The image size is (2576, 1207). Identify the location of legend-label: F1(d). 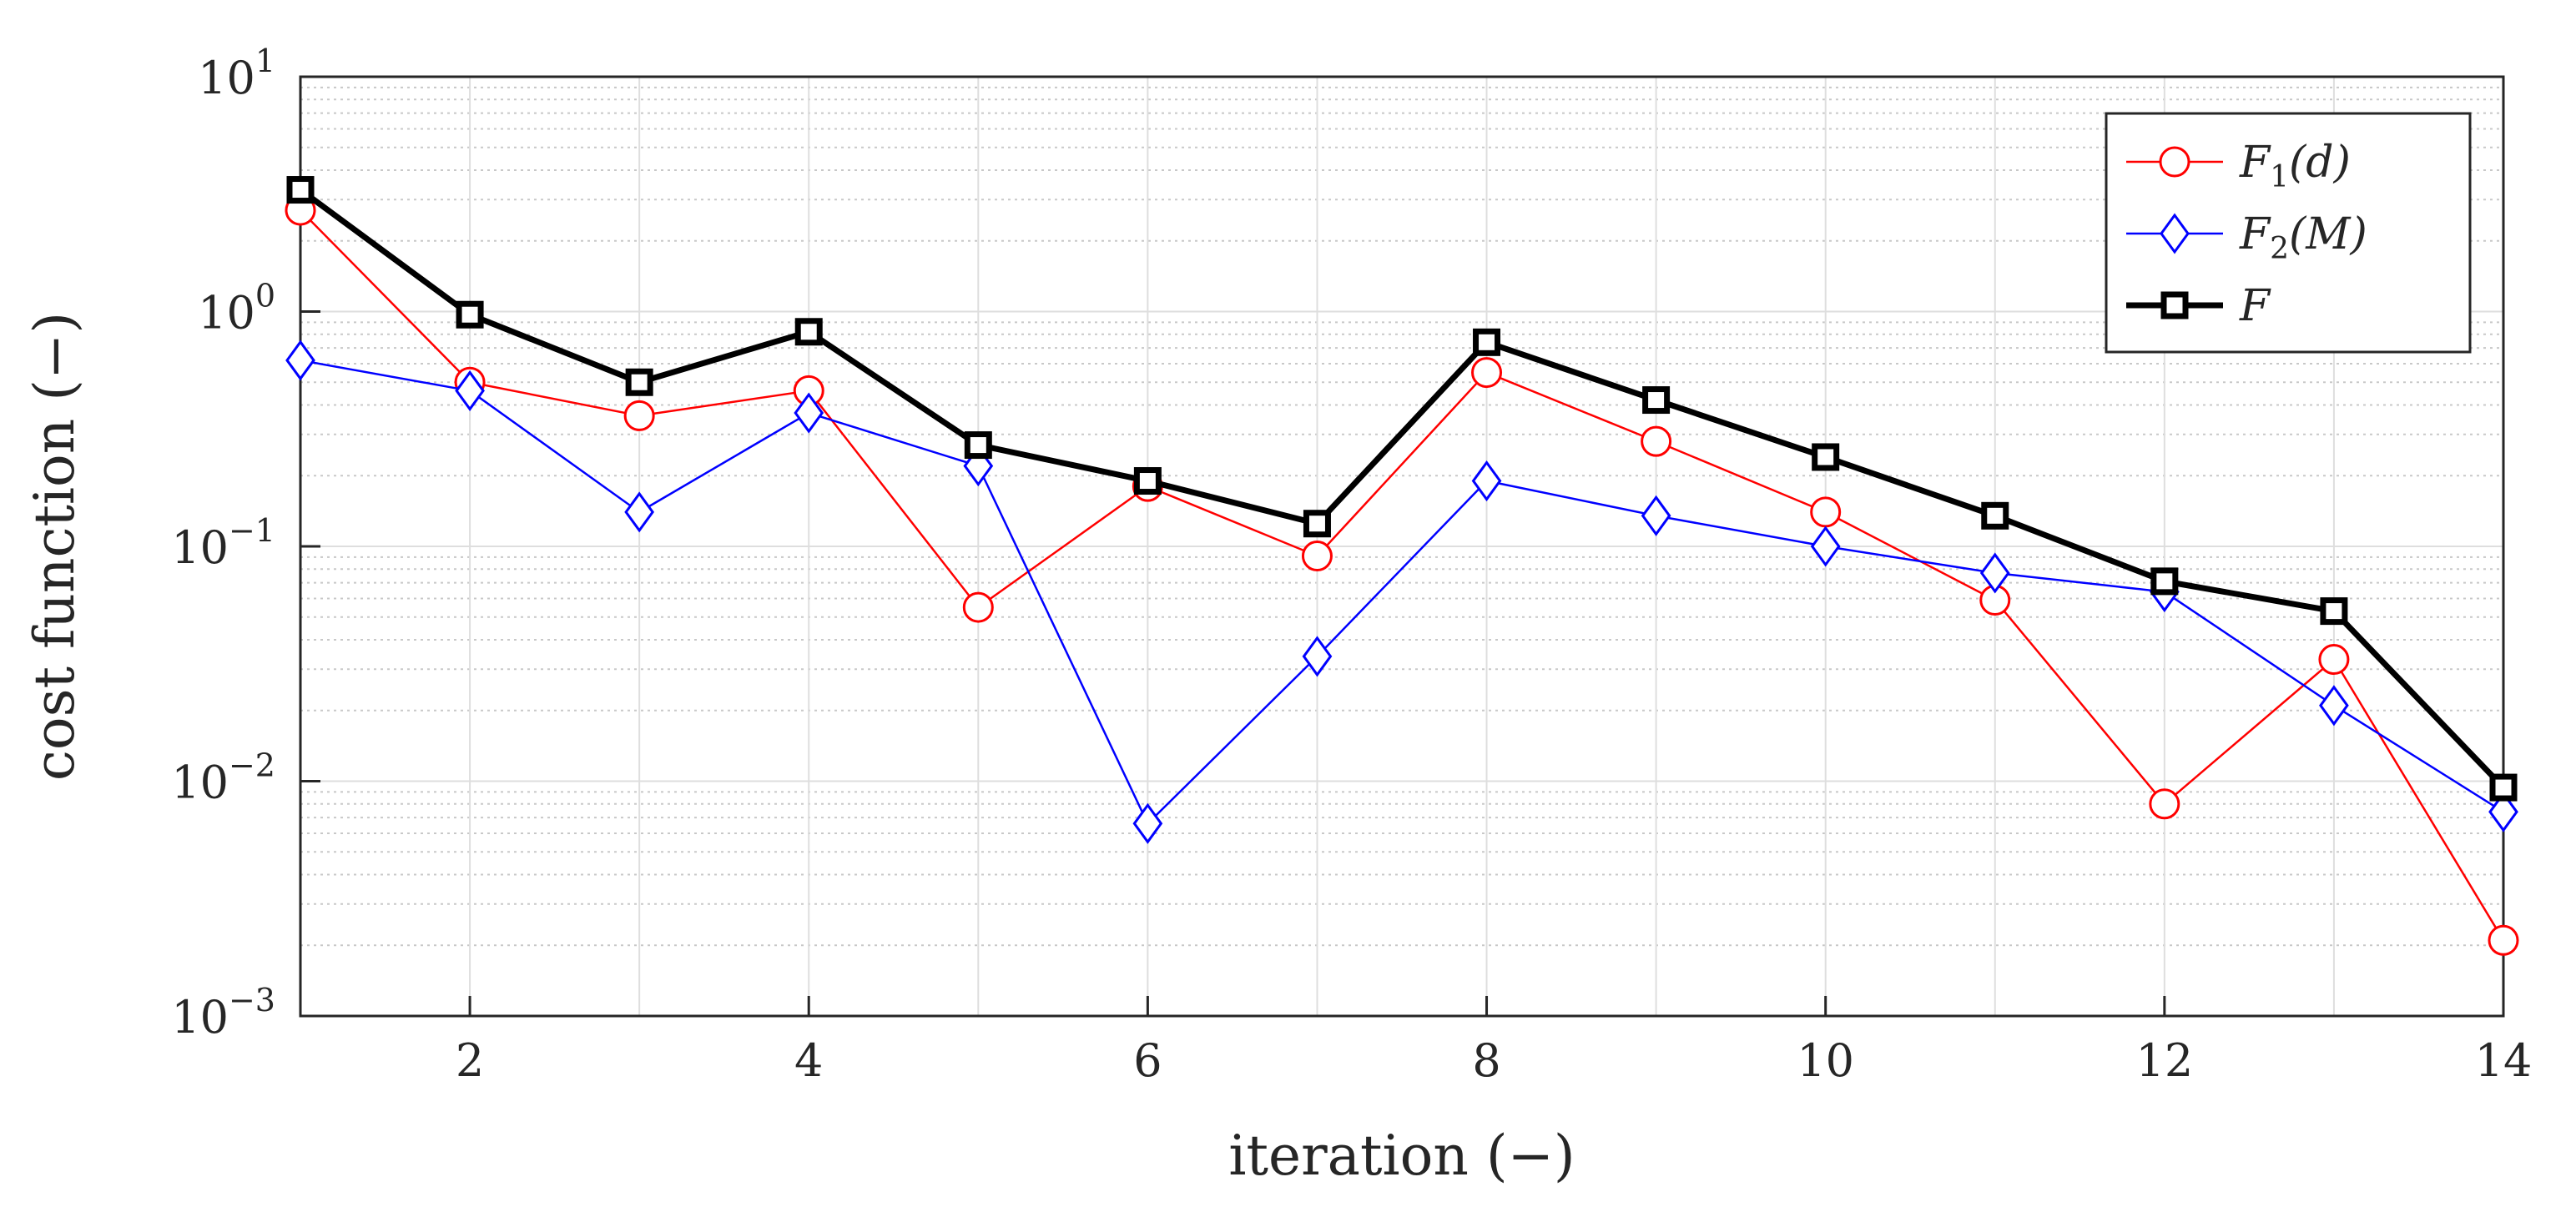
(2295, 166).